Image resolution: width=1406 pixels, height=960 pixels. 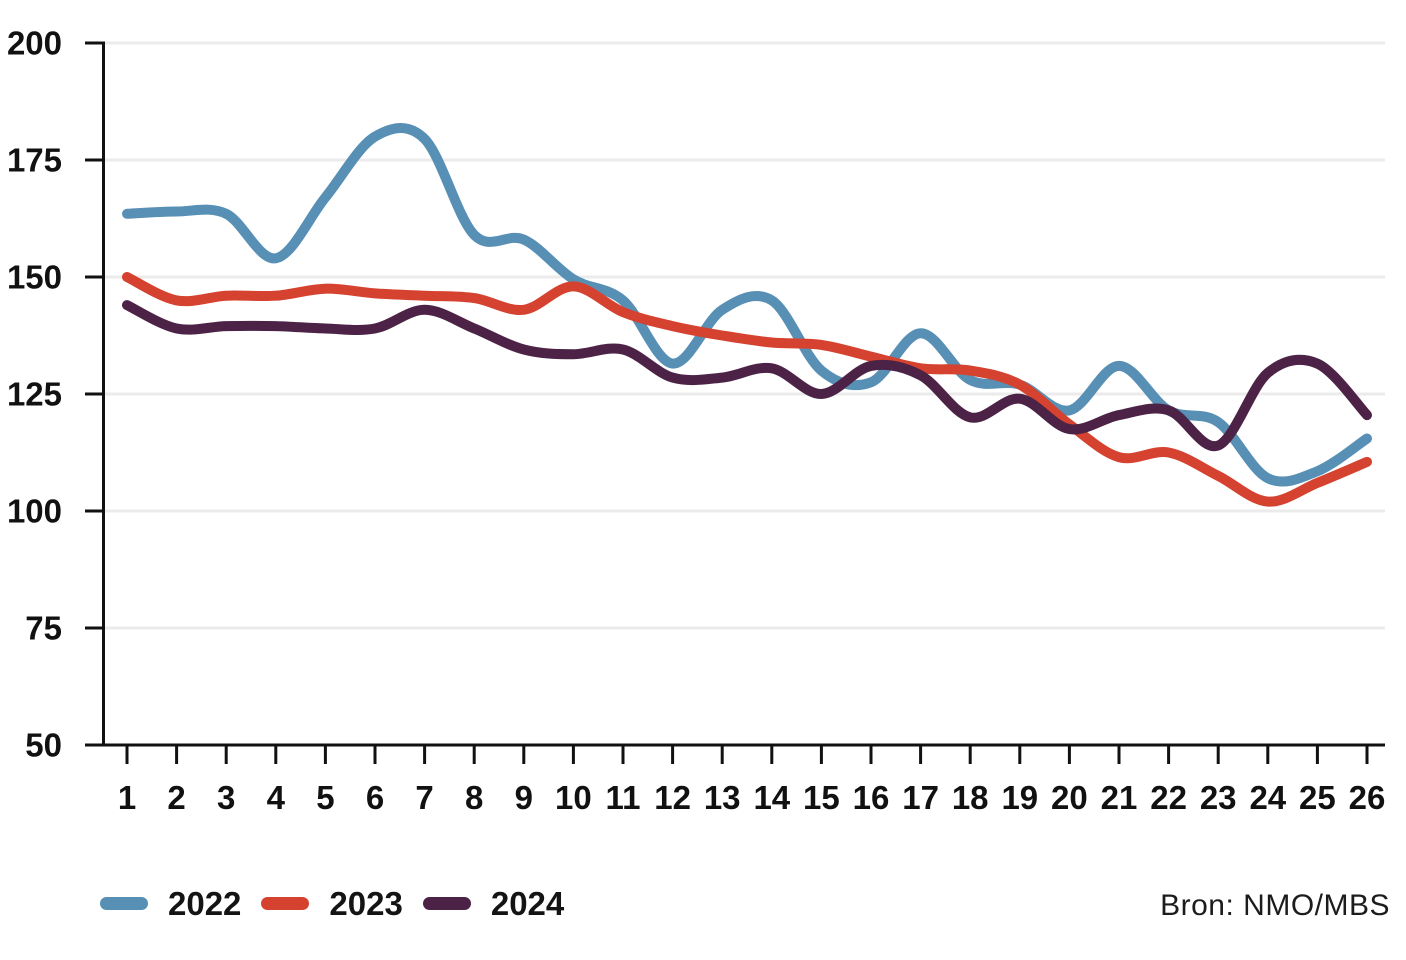 What do you see at coordinates (34, 394) in the screenshot?
I see `y-tick-label-125: 125` at bounding box center [34, 394].